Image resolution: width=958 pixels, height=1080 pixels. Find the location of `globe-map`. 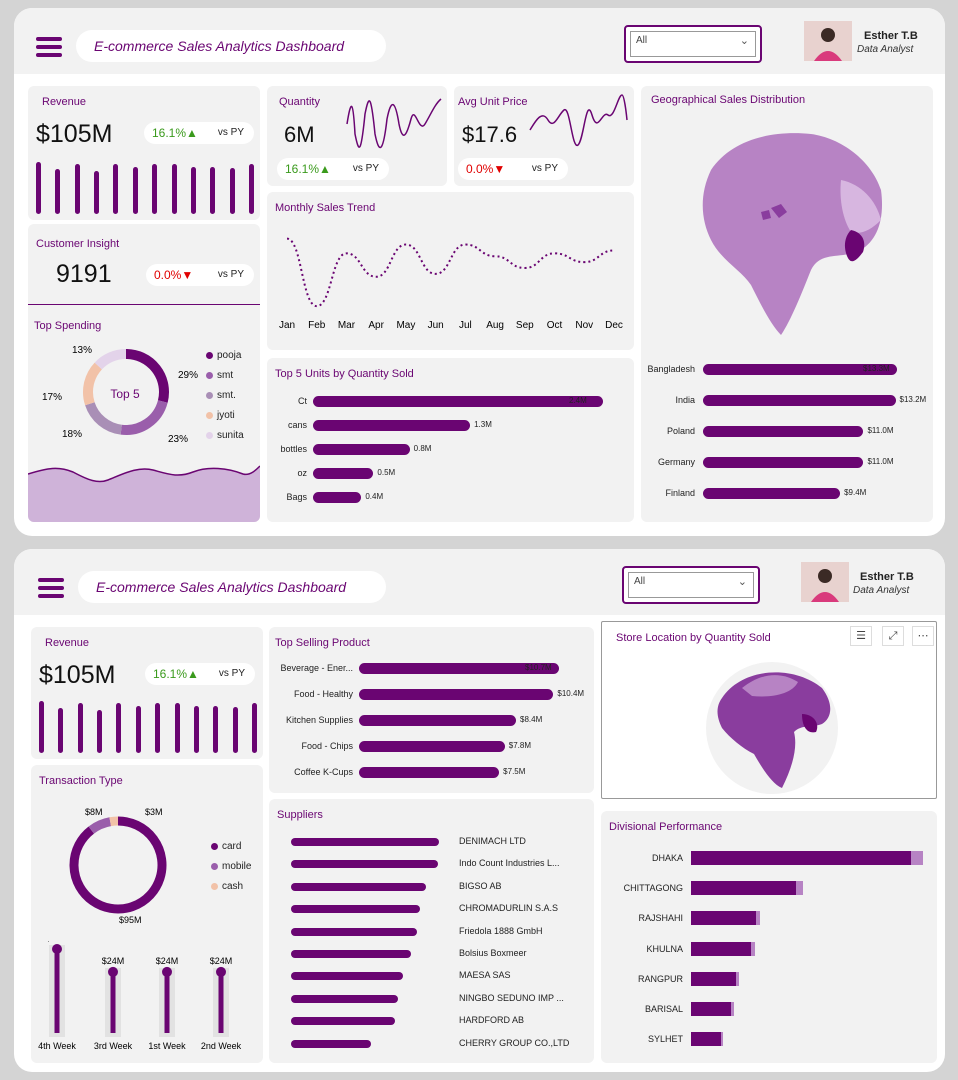

globe-map is located at coordinates (786, 230).